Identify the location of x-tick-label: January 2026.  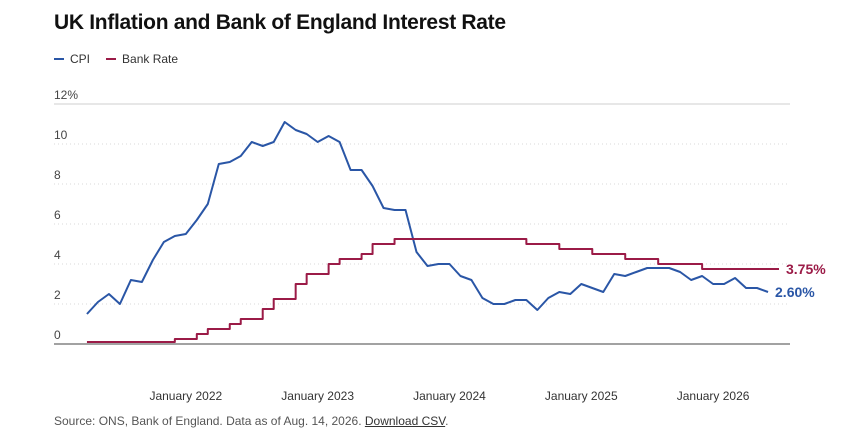
(713, 396).